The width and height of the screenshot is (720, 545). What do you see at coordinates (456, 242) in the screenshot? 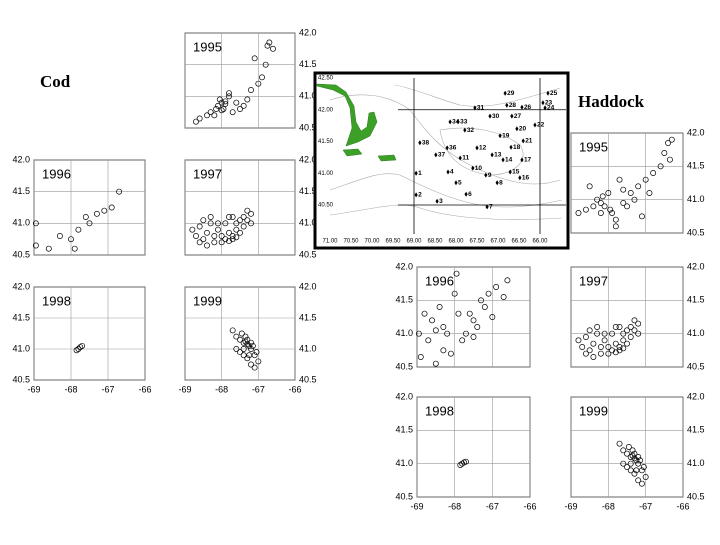
I see `map-lon-label: 68.00` at bounding box center [456, 242].